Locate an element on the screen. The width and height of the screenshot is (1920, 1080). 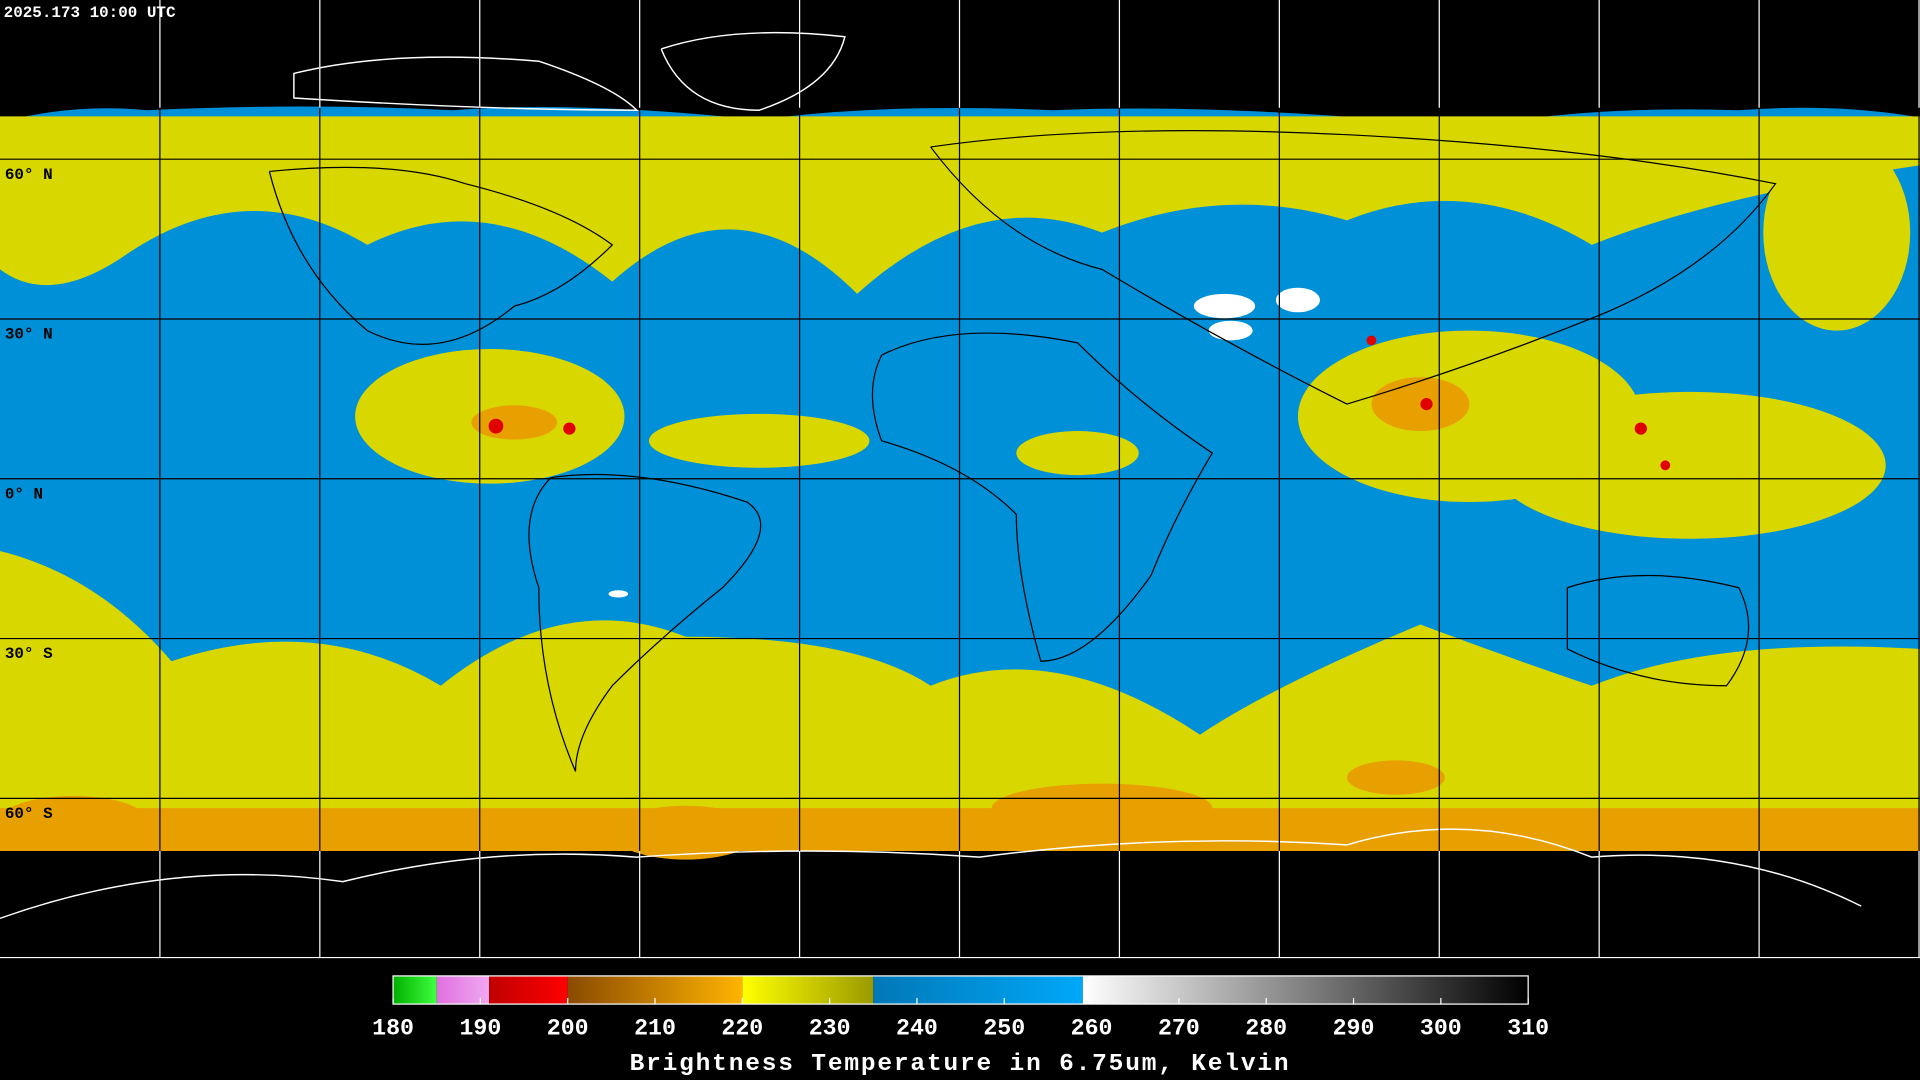
lat-label: 30° S is located at coordinates (29, 654).